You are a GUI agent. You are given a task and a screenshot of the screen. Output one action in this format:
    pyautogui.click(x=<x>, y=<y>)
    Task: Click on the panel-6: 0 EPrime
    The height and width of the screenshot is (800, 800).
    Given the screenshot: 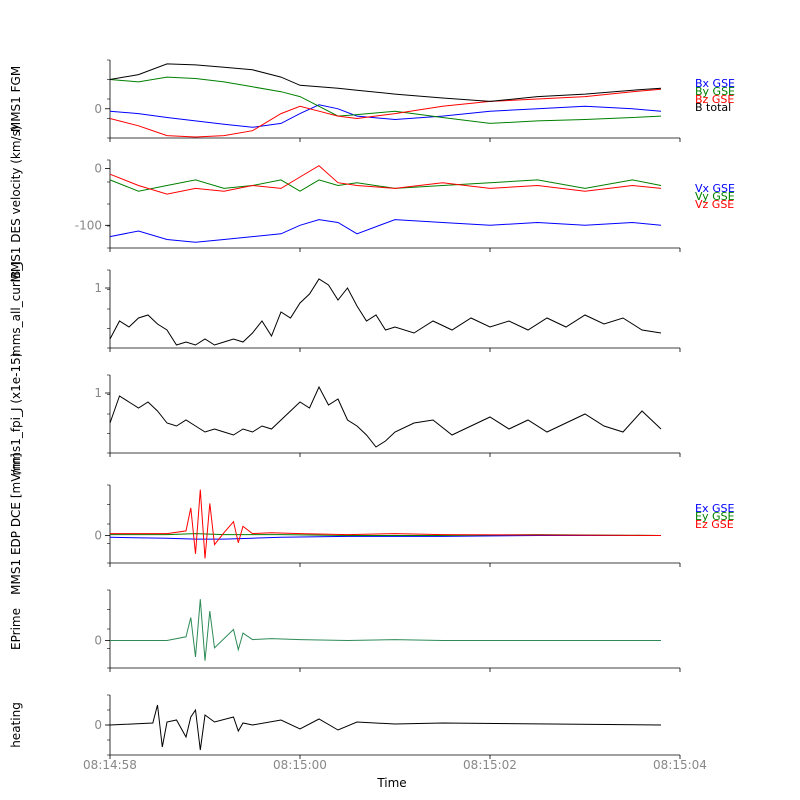 What is the action you would take?
    pyautogui.click(x=345, y=630)
    